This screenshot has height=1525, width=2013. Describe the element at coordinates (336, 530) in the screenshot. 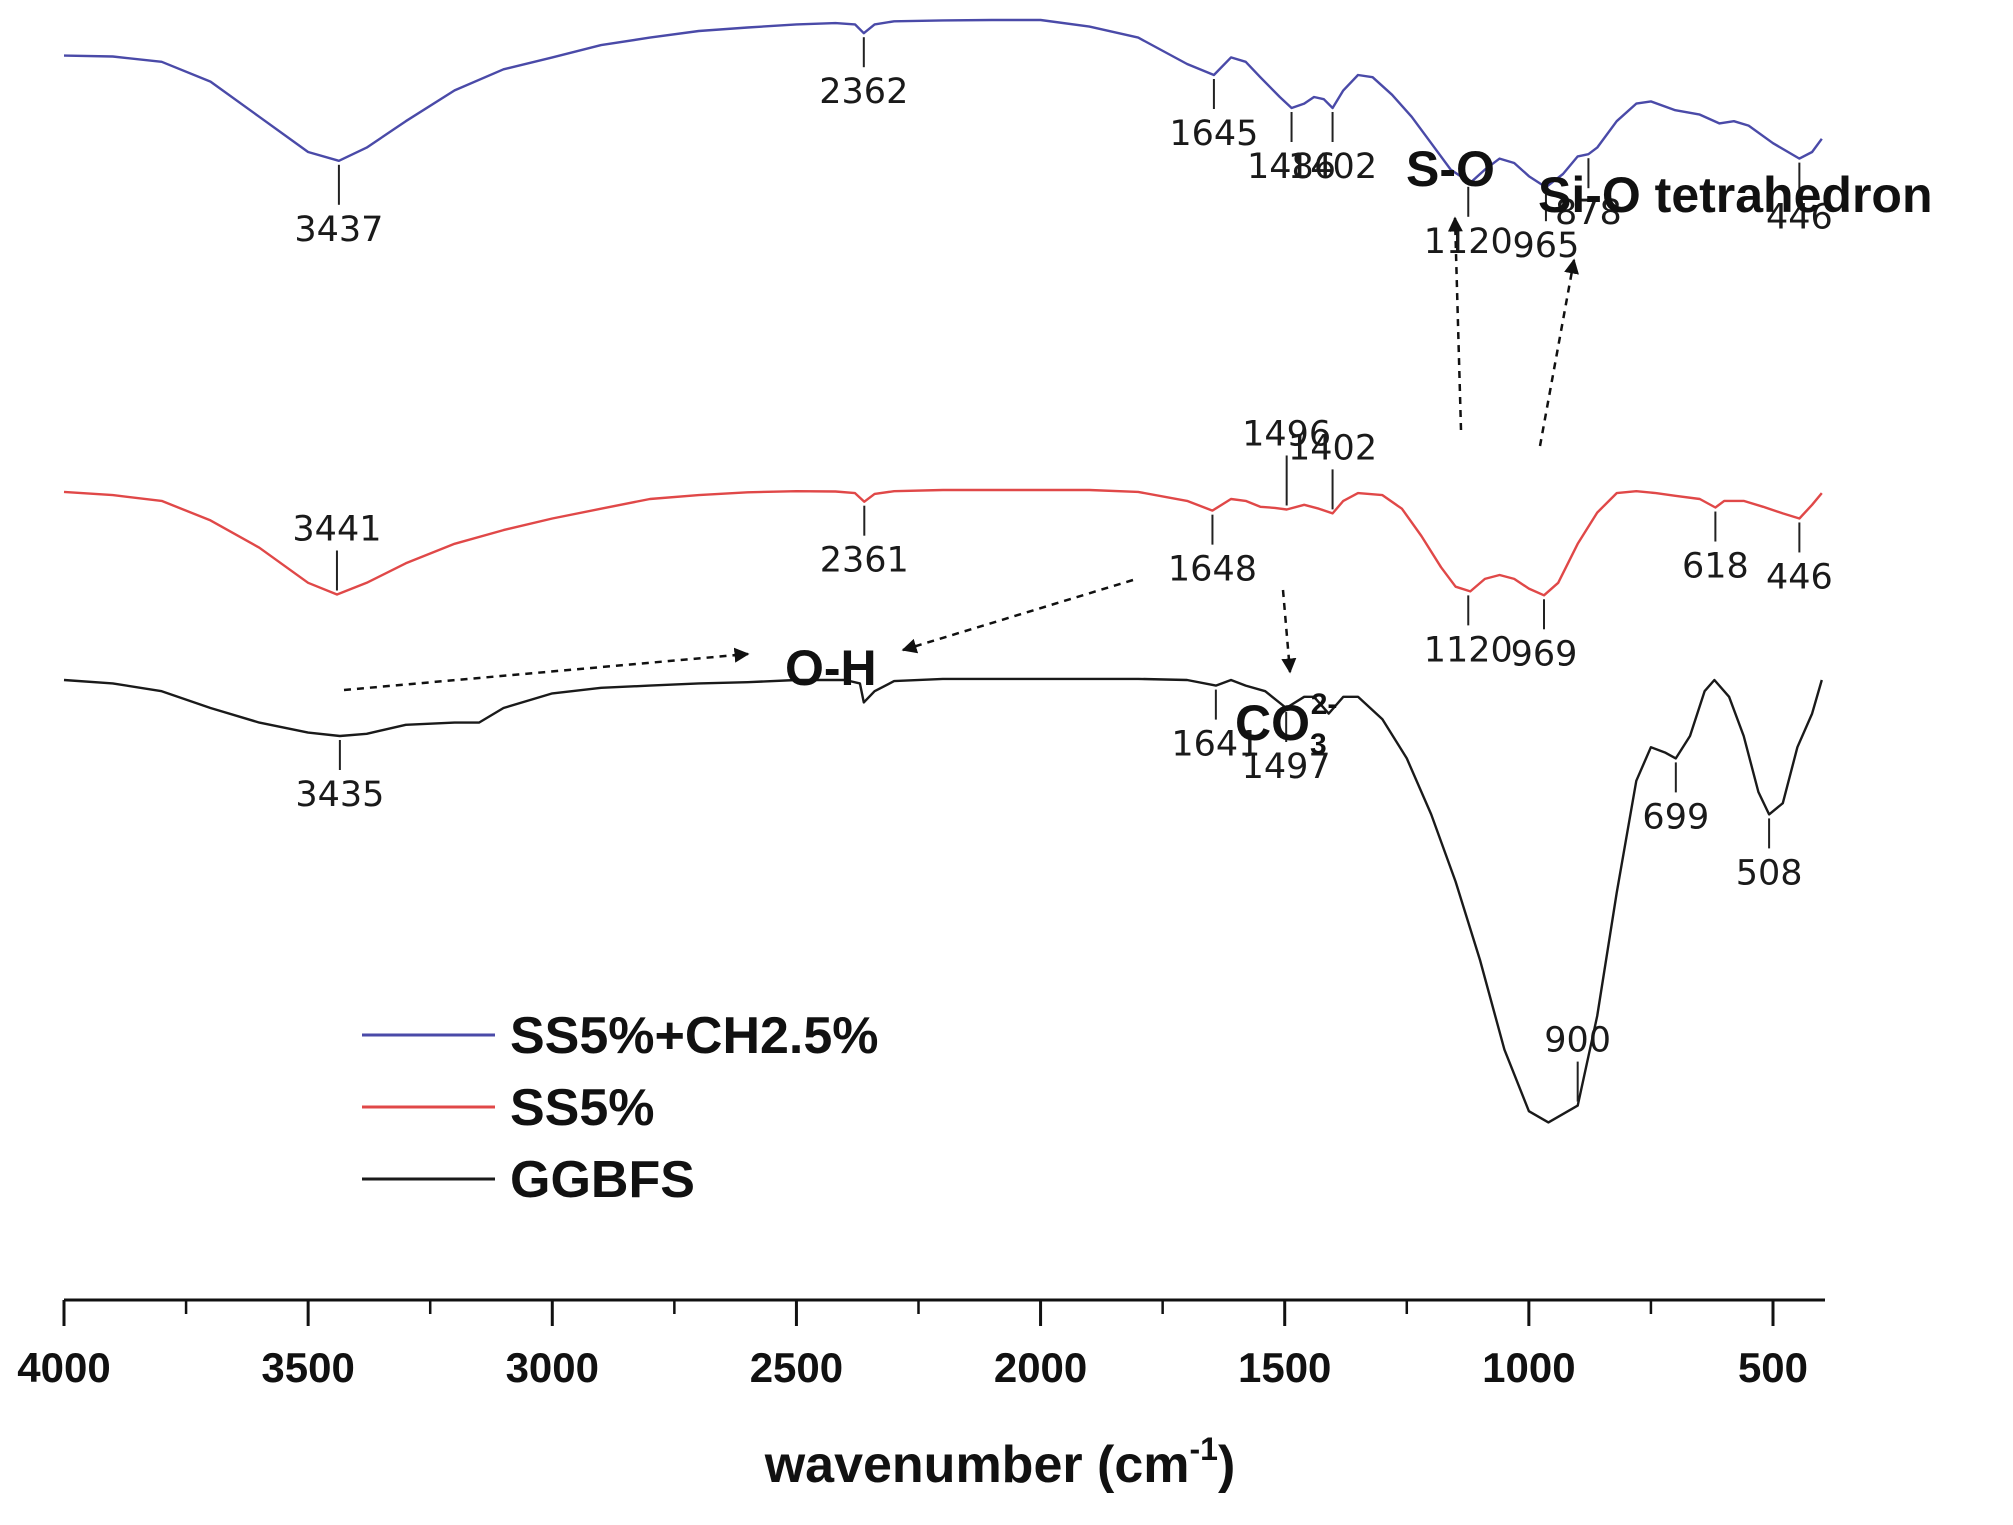

I see `peak-label-3441: 3441` at that location.